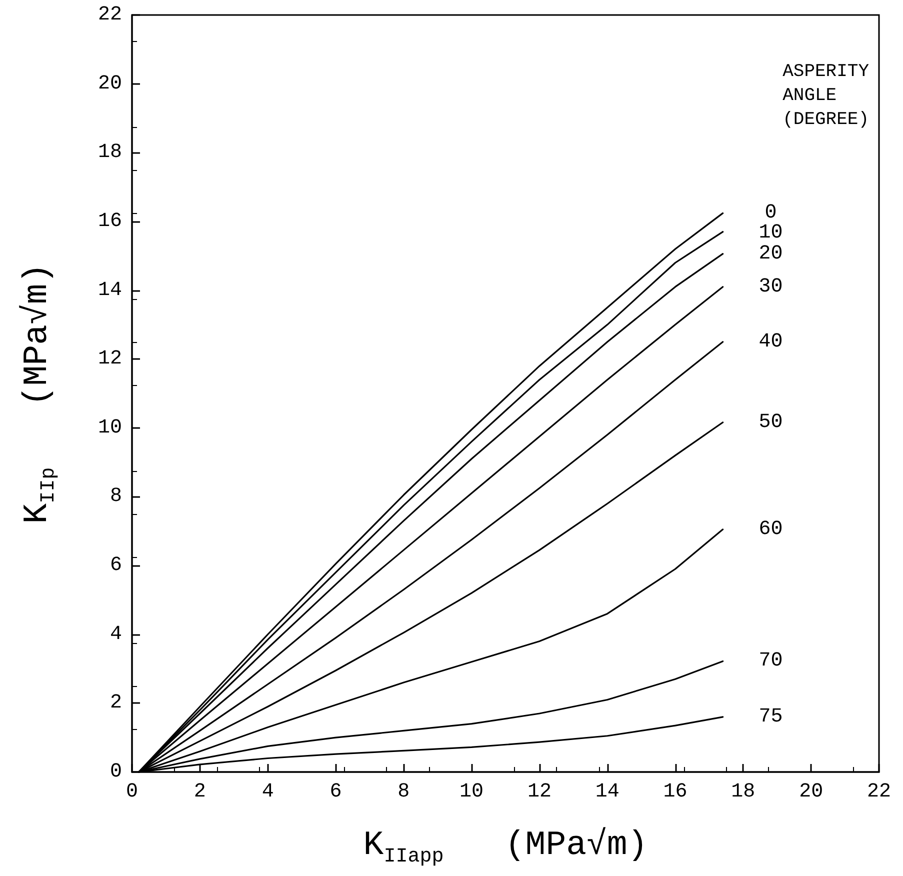  I want to click on y-tick-label: 0, so click(116, 772).